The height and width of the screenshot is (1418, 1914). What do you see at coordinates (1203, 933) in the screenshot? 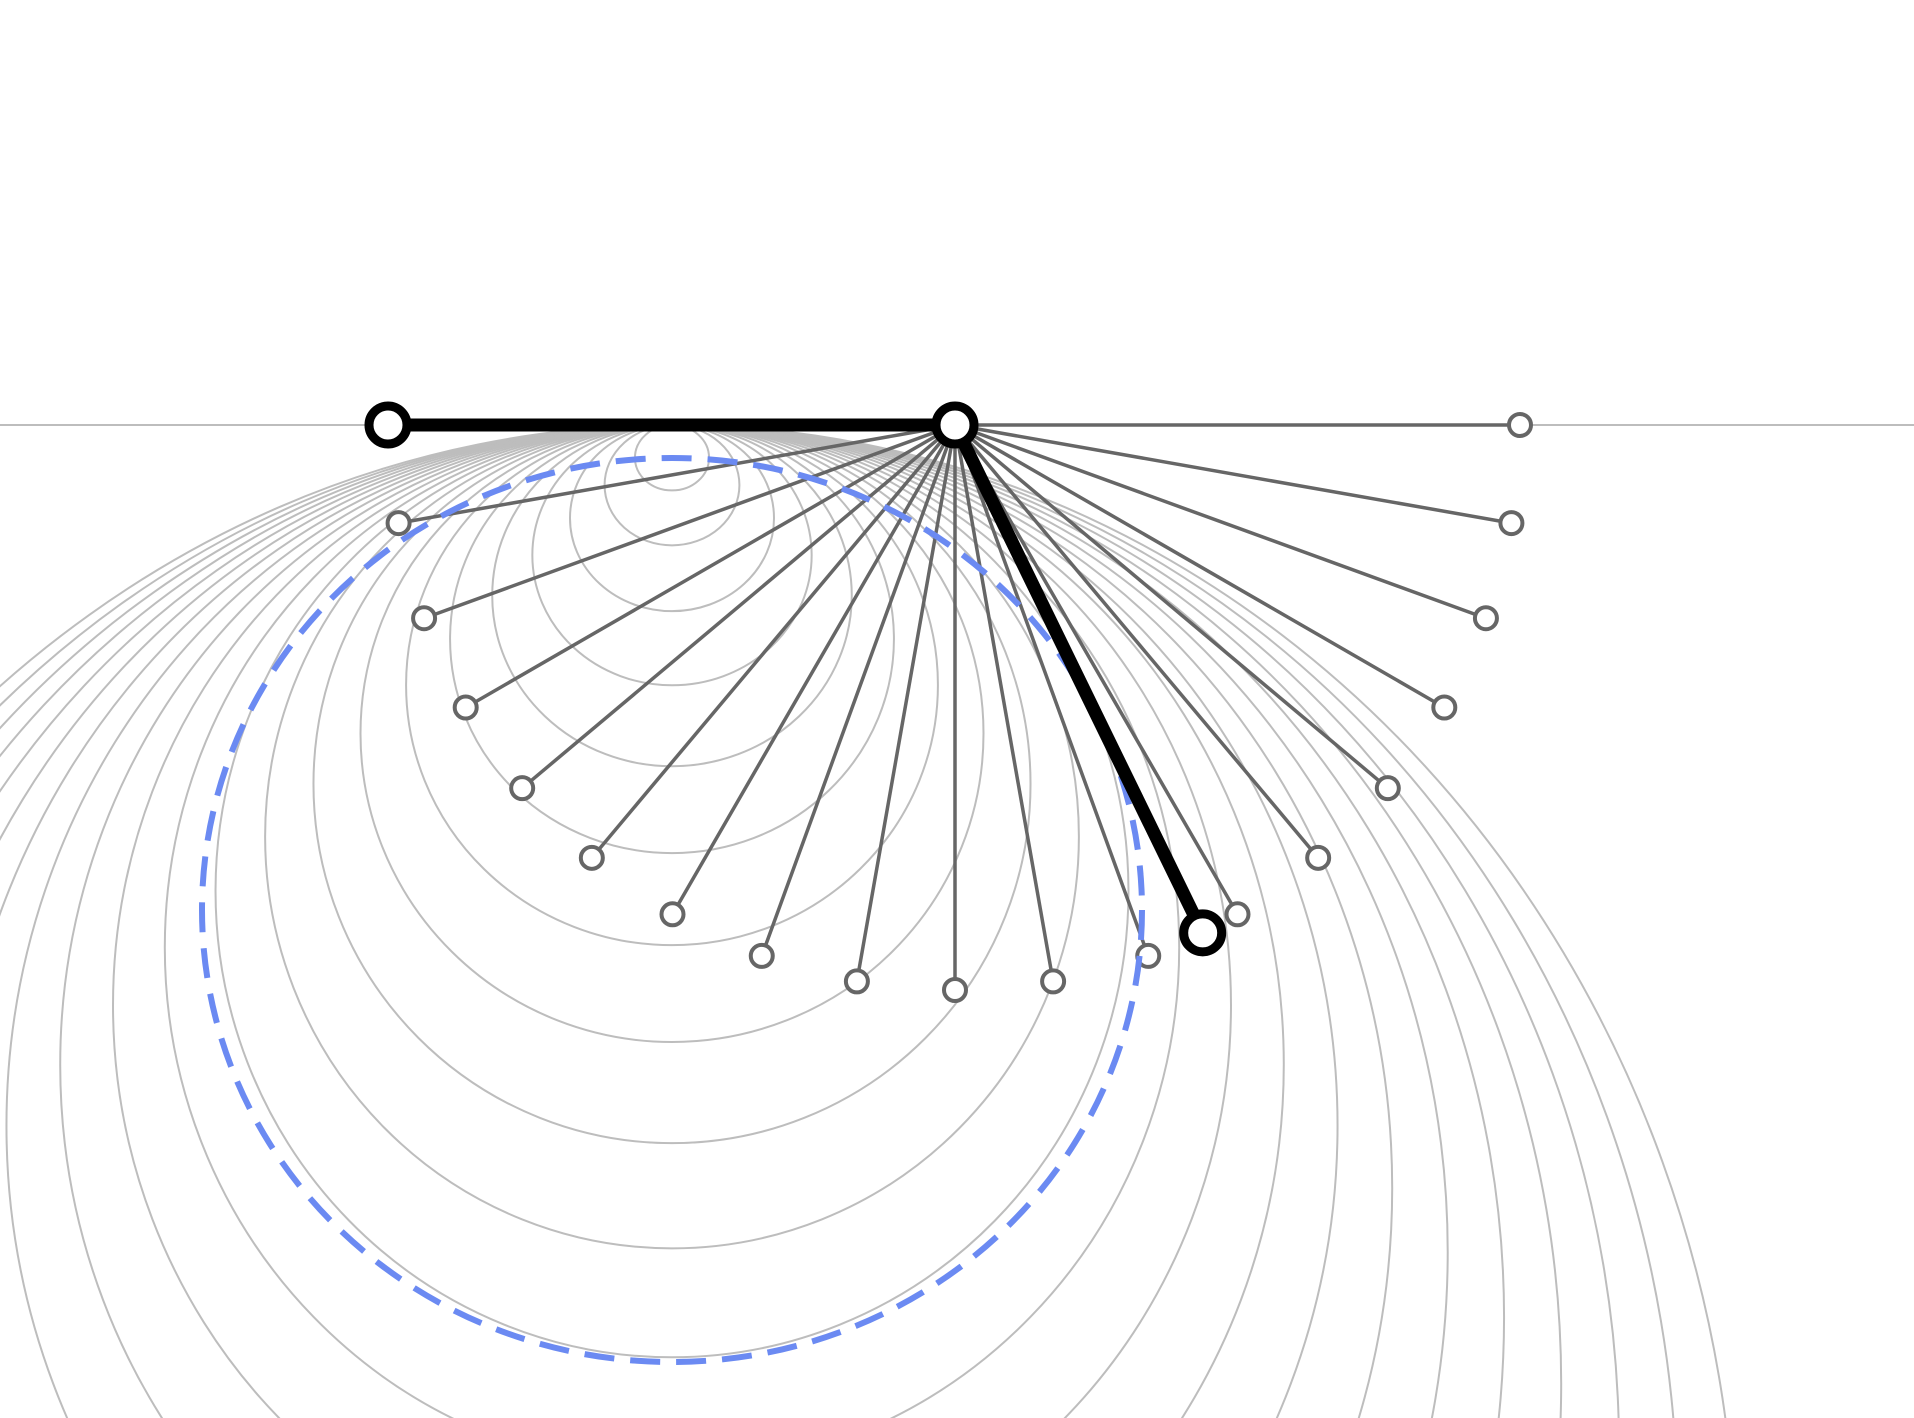
I see `arm-tip` at bounding box center [1203, 933].